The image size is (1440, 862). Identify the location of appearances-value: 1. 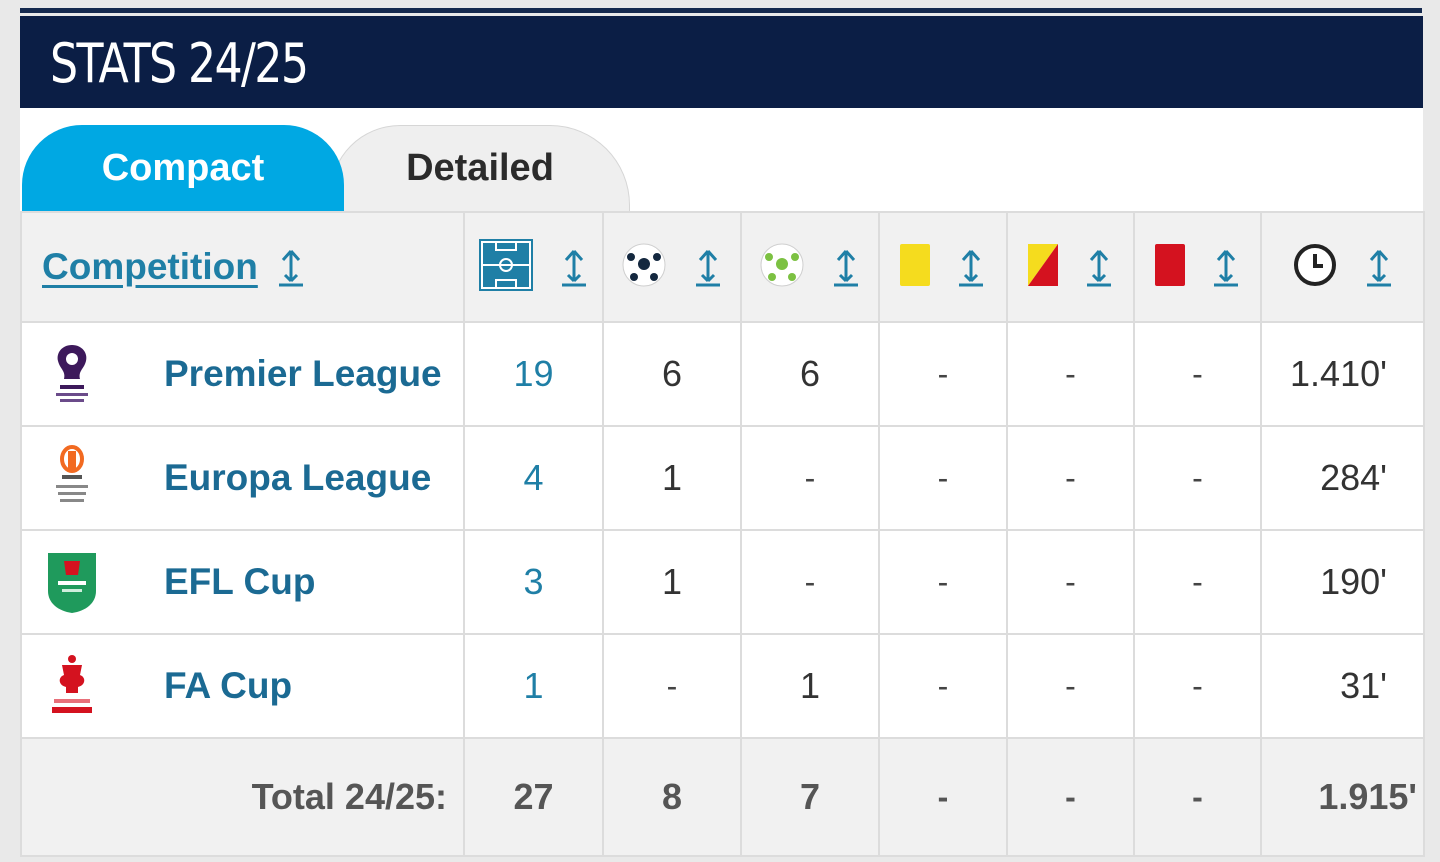
(533, 686).